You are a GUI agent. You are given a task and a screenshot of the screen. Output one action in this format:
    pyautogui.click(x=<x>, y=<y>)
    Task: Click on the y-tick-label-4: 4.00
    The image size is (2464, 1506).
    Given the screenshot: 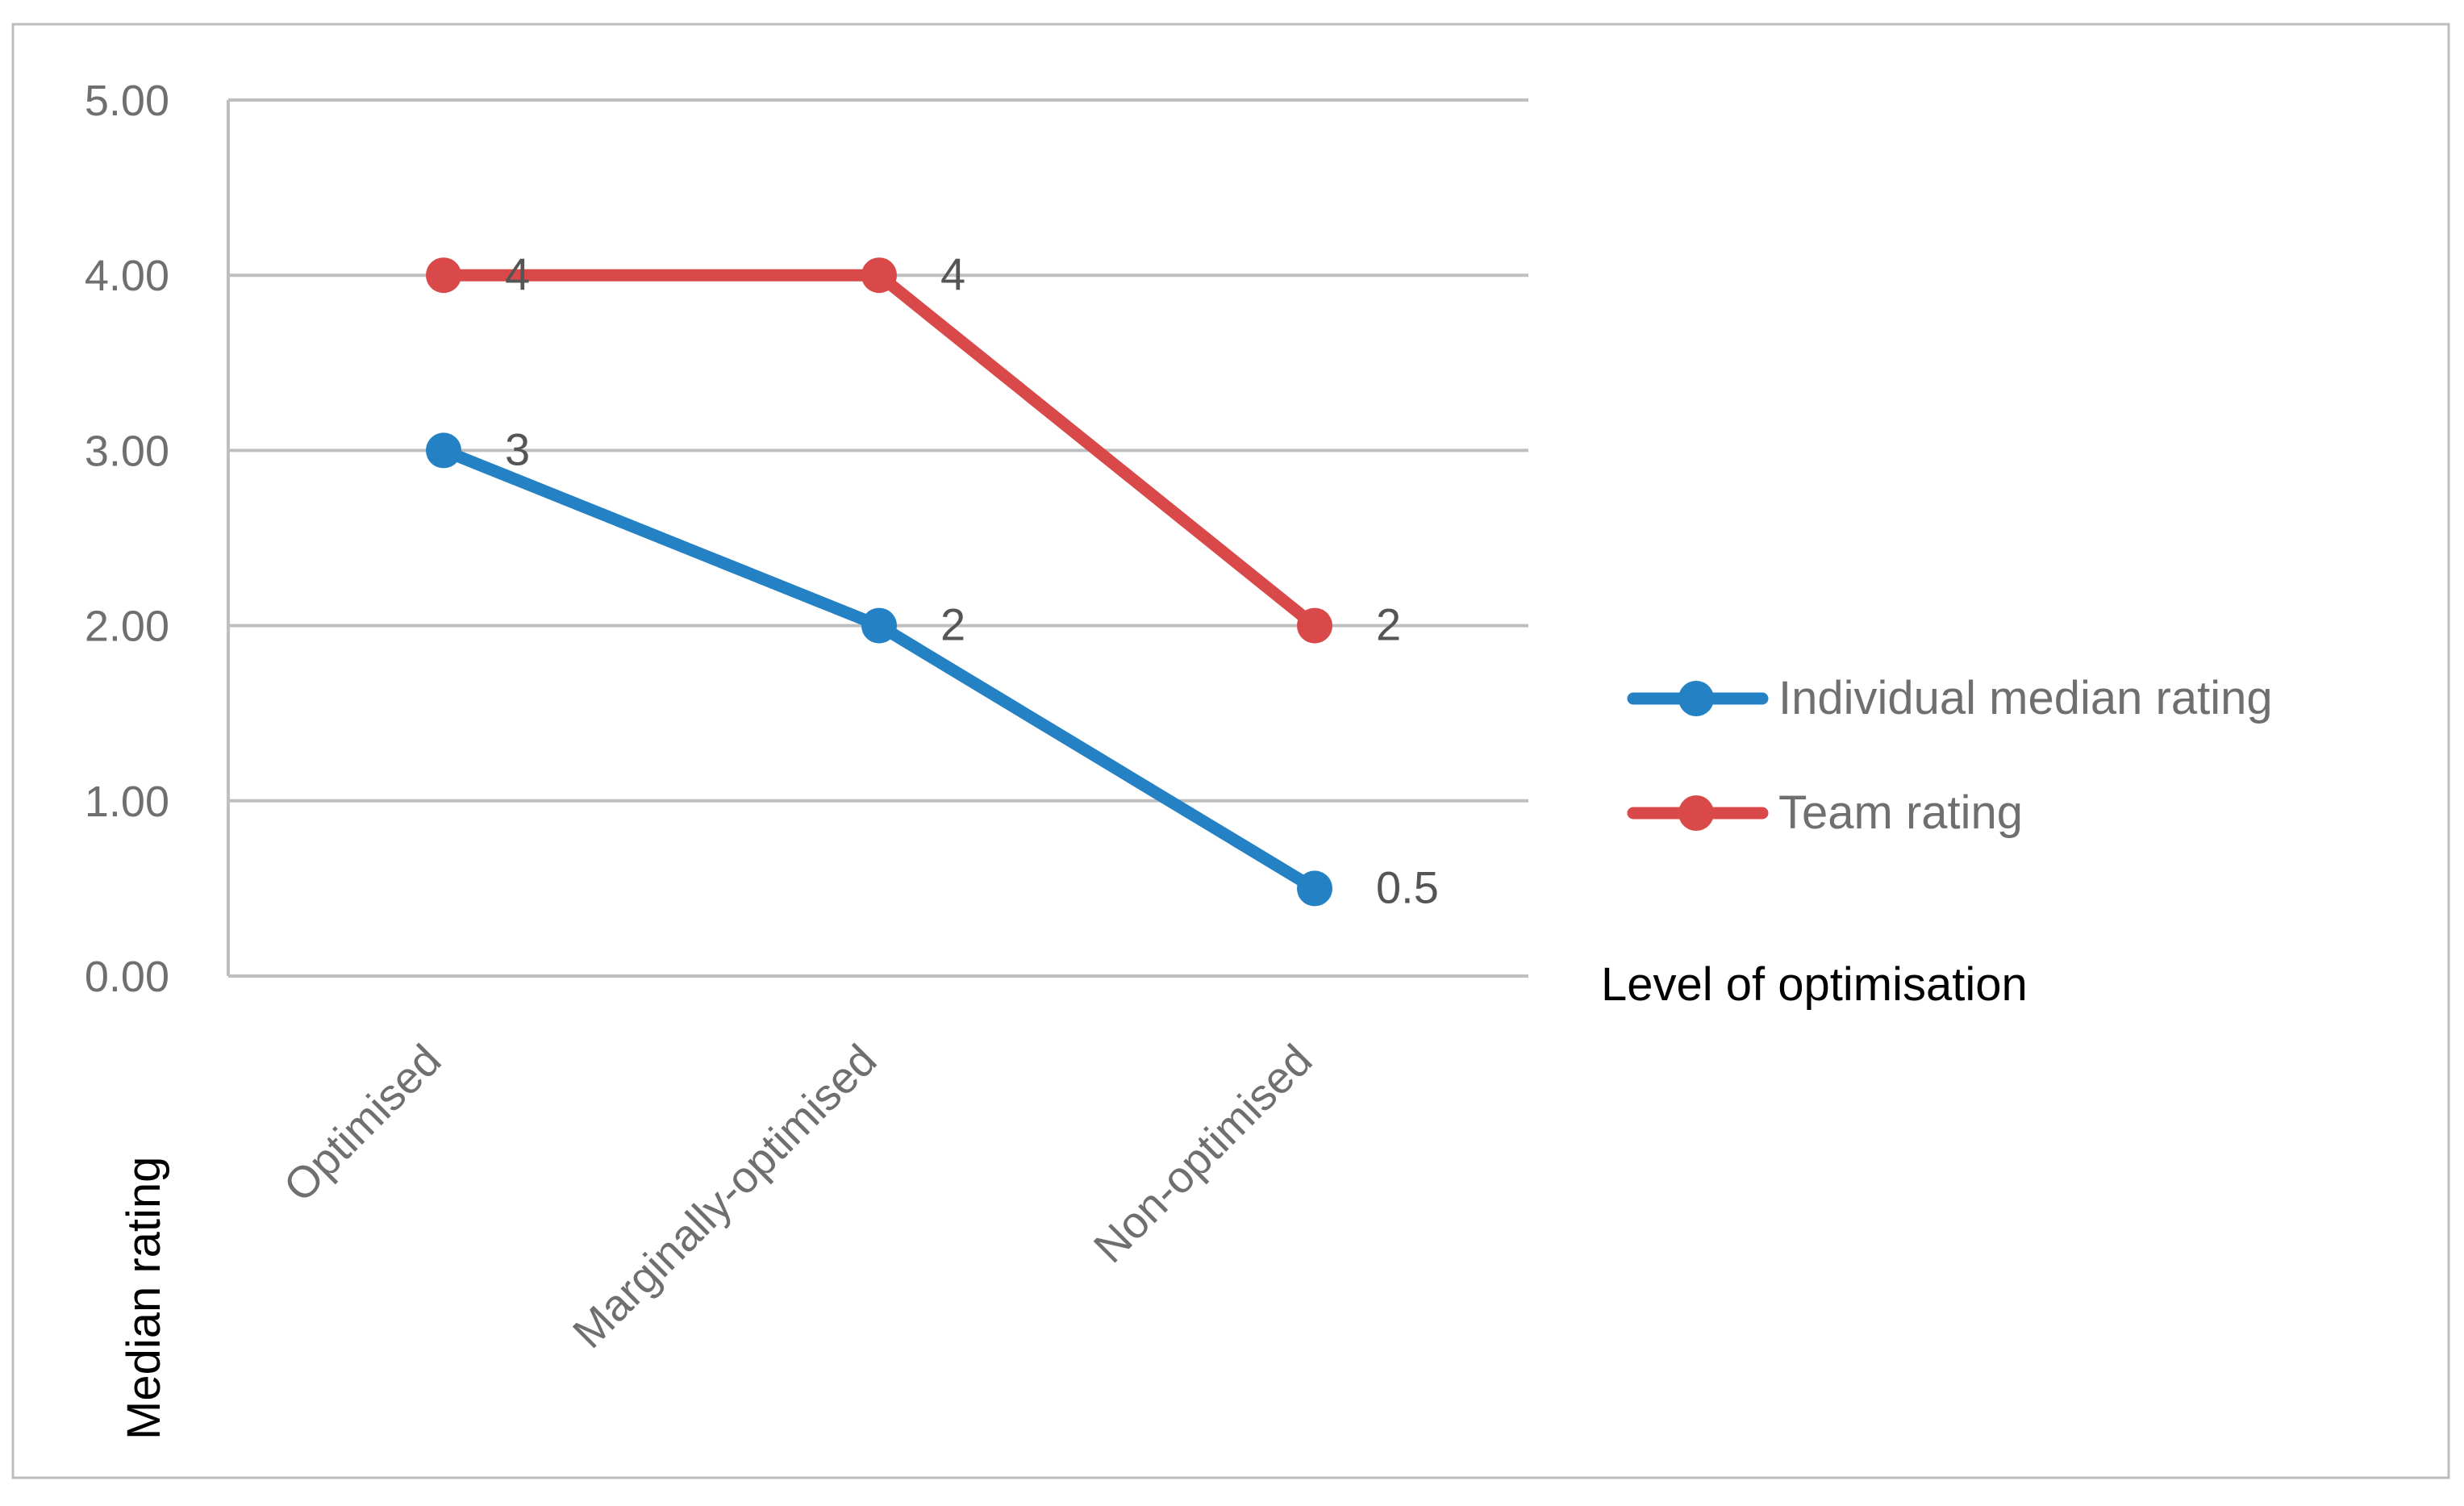 What is the action you would take?
    pyautogui.click(x=127, y=276)
    